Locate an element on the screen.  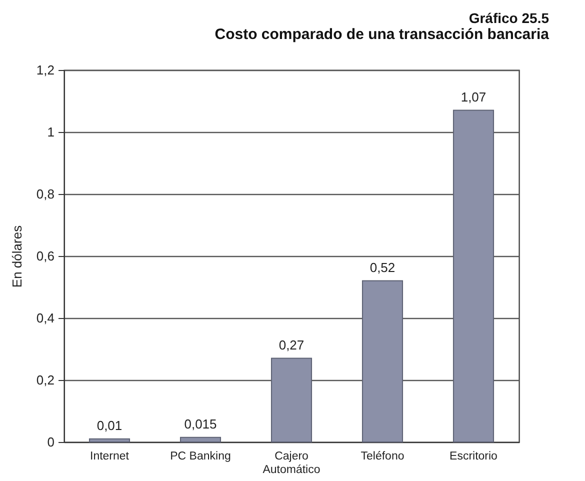
y-axis-title: En dólares is located at coordinates (16, 256).